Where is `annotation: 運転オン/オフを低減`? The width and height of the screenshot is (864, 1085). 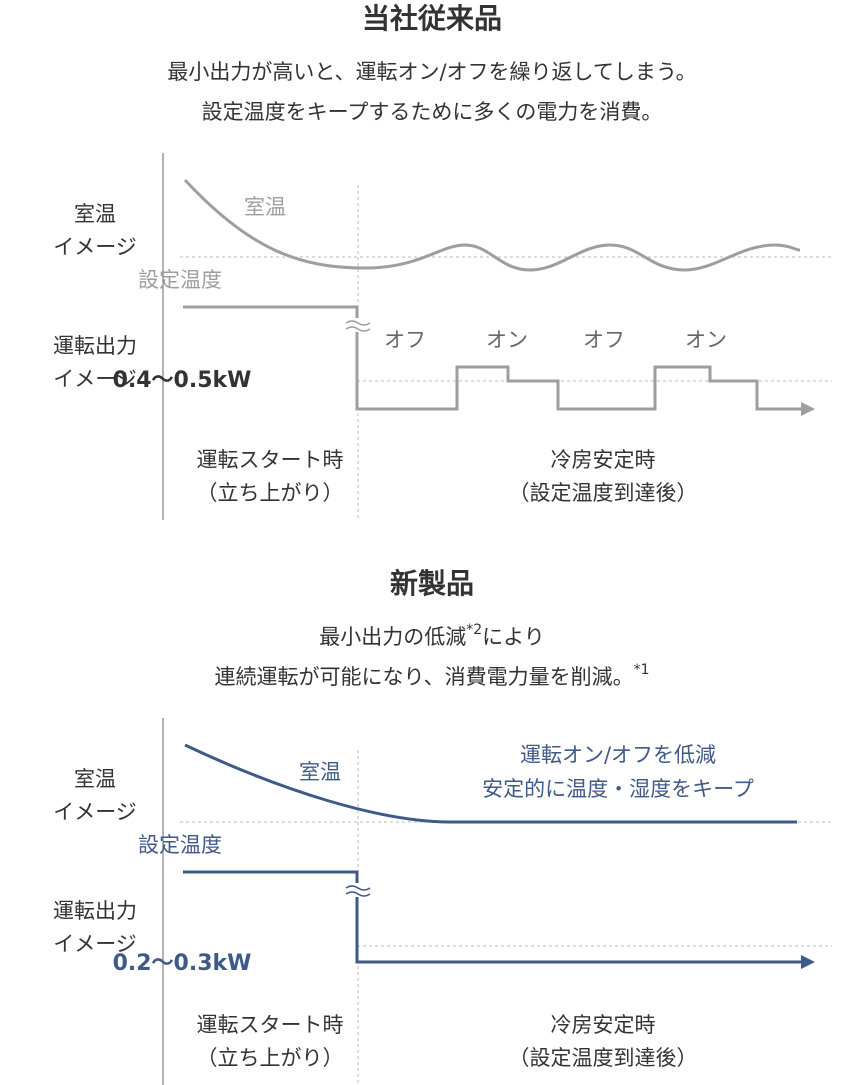
annotation: 運転オン/オフを低減 is located at coordinates (618, 755).